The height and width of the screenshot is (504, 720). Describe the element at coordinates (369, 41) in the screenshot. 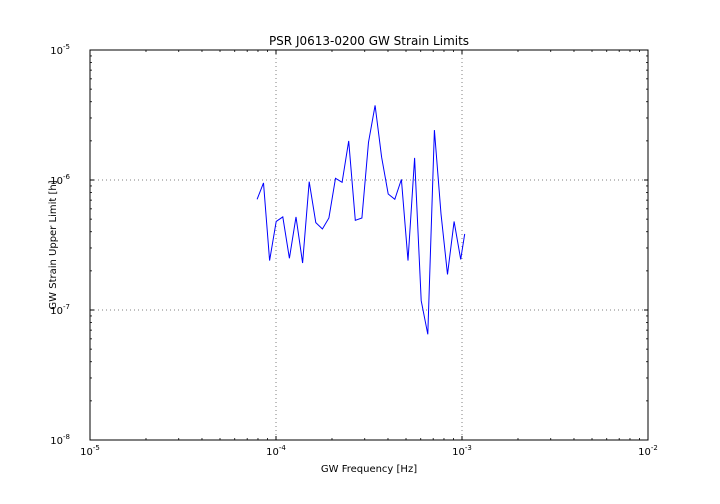

I see `chart-title: PSR J0613-0200 GW Strain Limits` at that location.